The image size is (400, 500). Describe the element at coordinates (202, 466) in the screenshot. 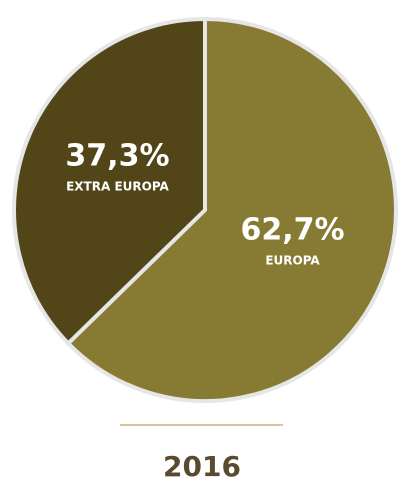

I see `chart-title: 2016` at that location.